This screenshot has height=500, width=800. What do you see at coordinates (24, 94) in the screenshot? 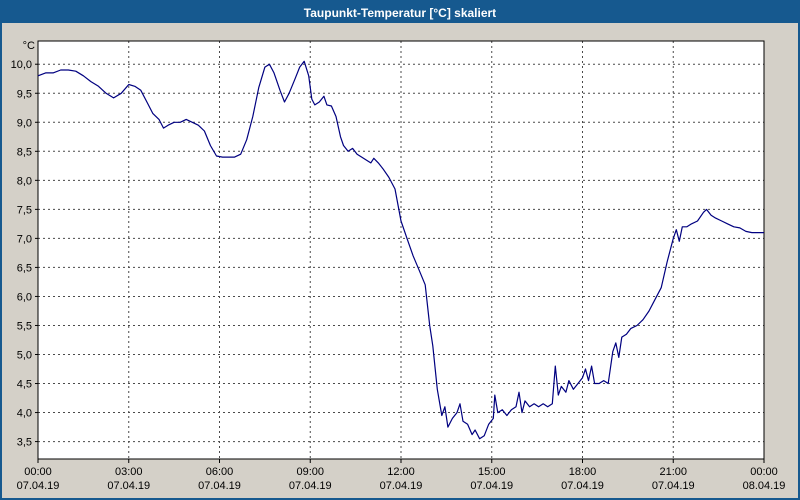
I see `y-tick-label: 9,5` at bounding box center [24, 94].